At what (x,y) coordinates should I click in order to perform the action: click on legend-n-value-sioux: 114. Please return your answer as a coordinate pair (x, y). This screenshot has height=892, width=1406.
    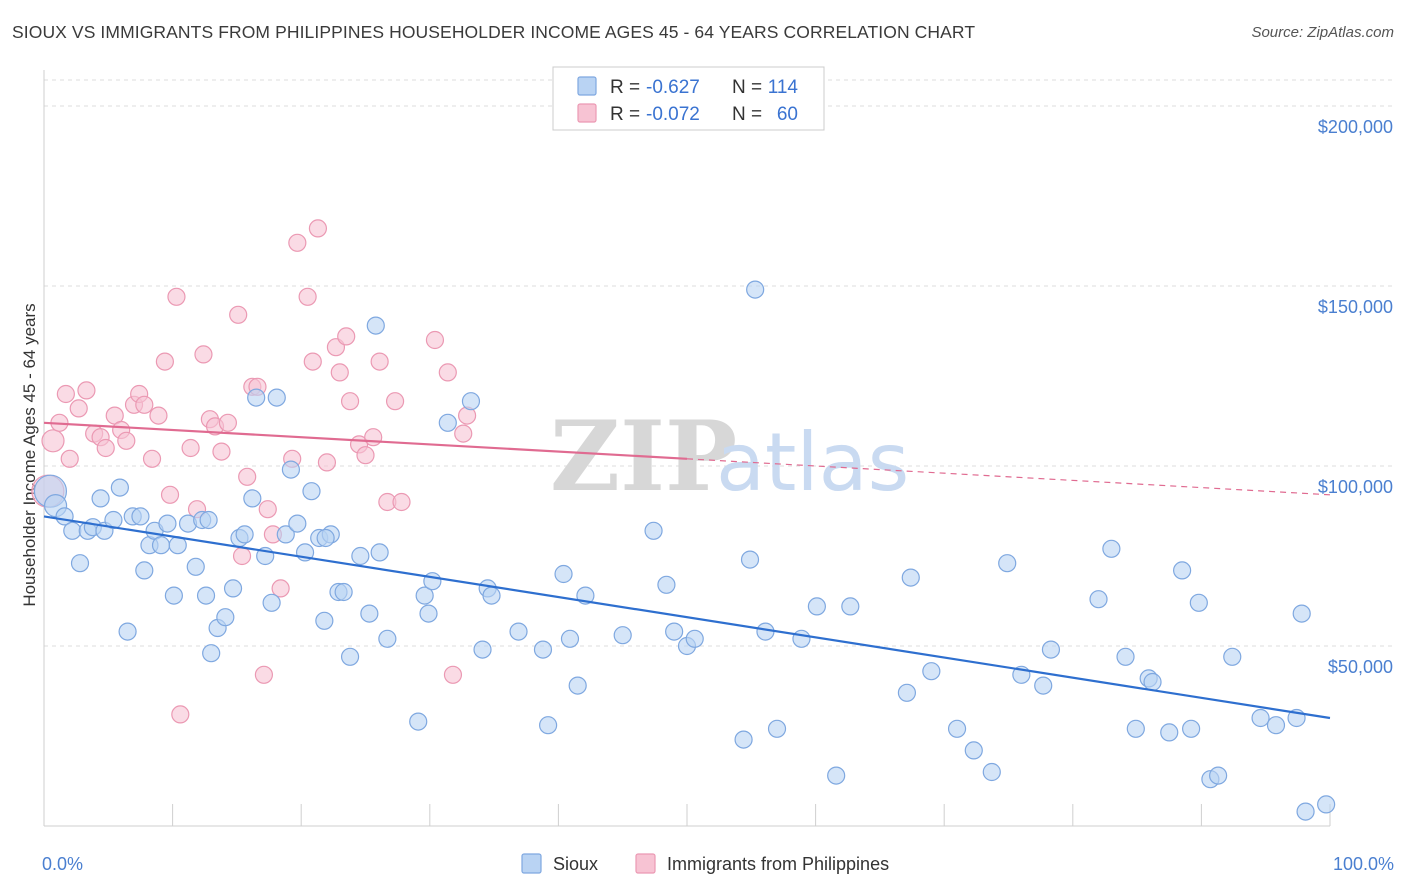
    Looking at the image, I should click on (783, 87).